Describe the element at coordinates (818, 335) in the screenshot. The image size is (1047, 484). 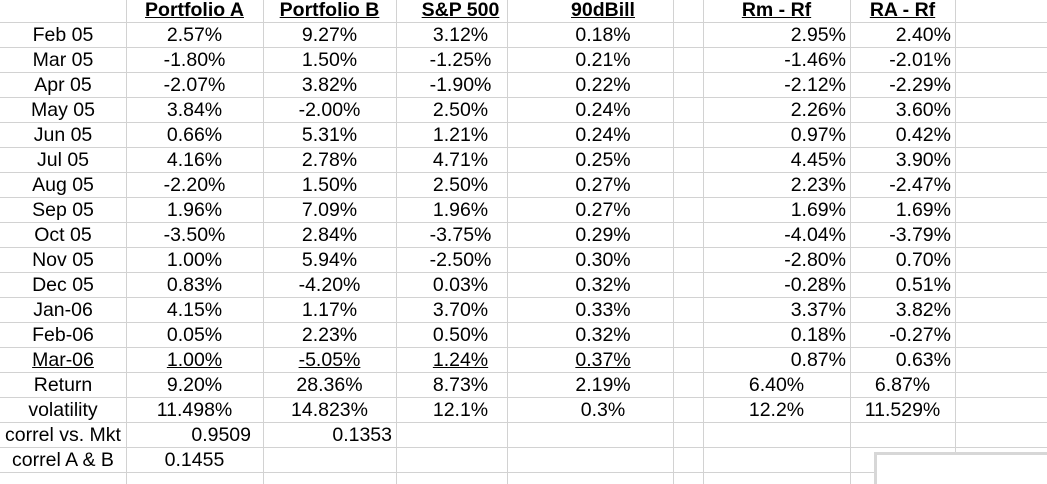
I see `cell-rm-rf: 0.18%` at that location.